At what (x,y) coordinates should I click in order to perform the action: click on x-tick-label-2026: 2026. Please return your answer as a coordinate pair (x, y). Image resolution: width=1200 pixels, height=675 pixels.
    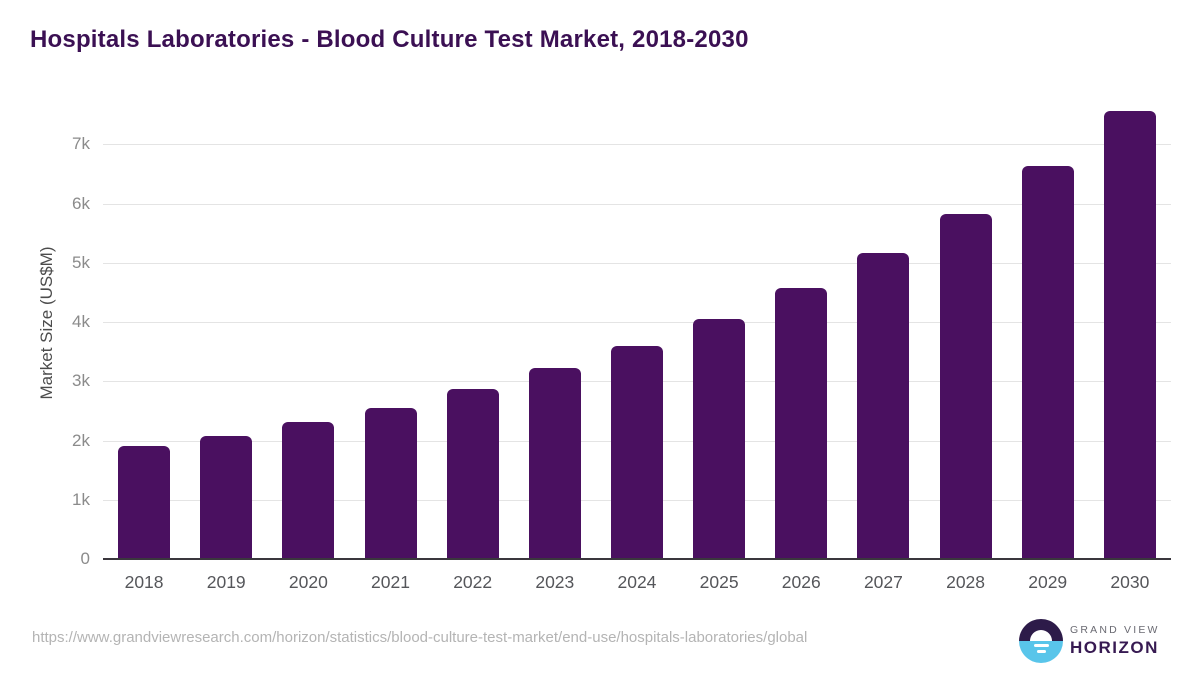
    Looking at the image, I should click on (801, 582).